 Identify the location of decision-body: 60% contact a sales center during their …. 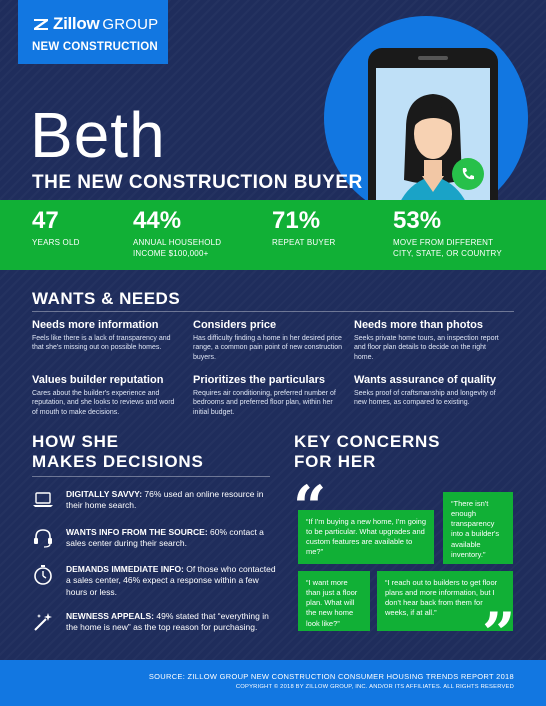
(165, 538).